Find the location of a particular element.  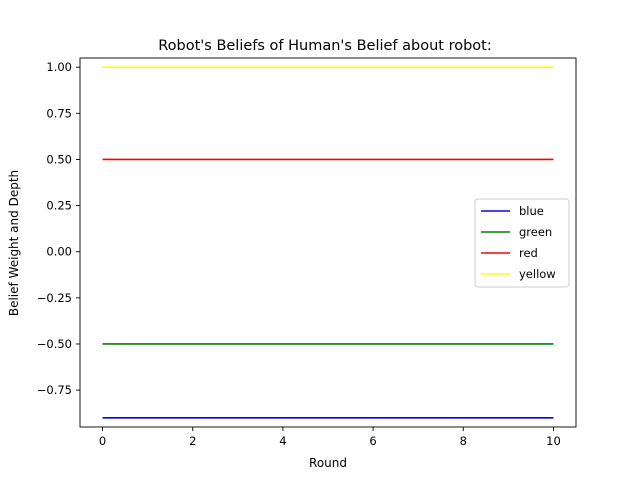

legend-label-green: green is located at coordinates (535, 232).